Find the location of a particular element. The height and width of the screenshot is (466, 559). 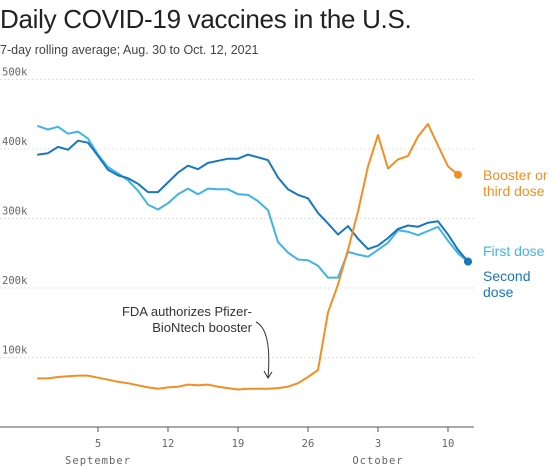

series-label: Second is located at coordinates (506, 276).